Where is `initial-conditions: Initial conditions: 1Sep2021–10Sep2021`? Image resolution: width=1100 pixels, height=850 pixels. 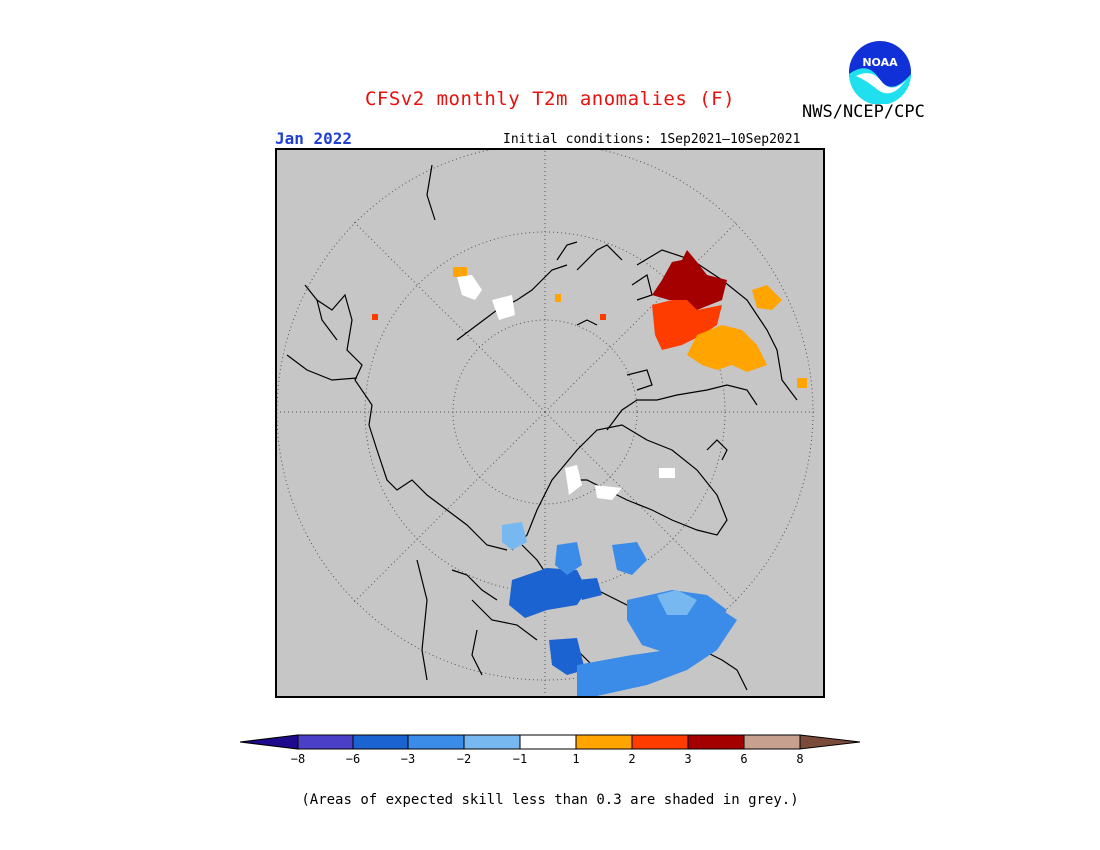
initial-conditions: Initial conditions: 1Sep2021–10Sep2021 is located at coordinates (652, 139).